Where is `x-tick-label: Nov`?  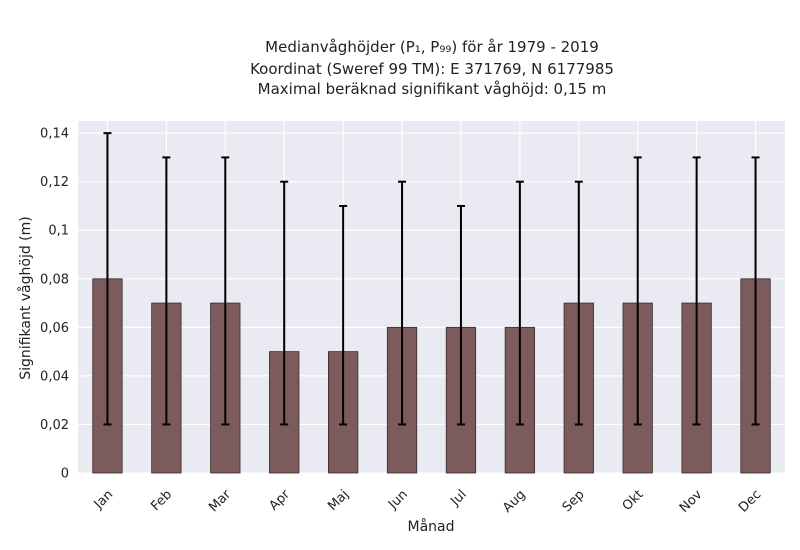 x-tick-label: Nov is located at coordinates (691, 501).